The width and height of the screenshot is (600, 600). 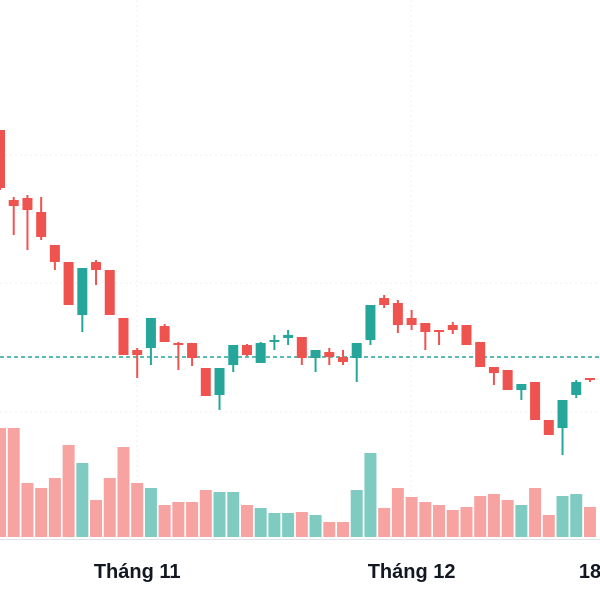 What do you see at coordinates (589, 572) in the screenshot?
I see `x-tick-label: 18` at bounding box center [589, 572].